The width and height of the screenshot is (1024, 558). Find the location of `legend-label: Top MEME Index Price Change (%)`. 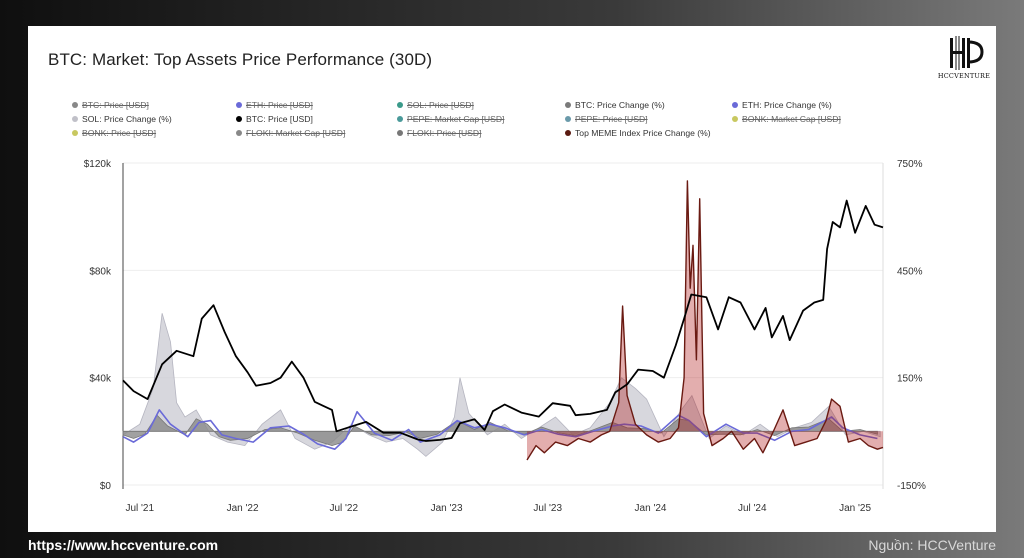

legend-label: Top MEME Index Price Change (%) is located at coordinates (643, 133).